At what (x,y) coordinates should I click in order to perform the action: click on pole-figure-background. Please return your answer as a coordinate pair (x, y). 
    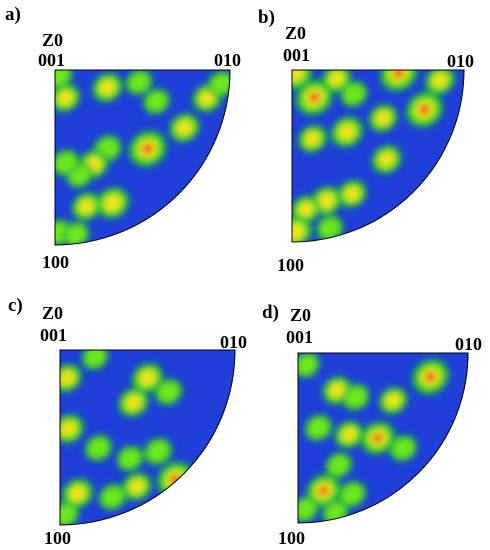
    Looking at the image, I should click on (147, 437).